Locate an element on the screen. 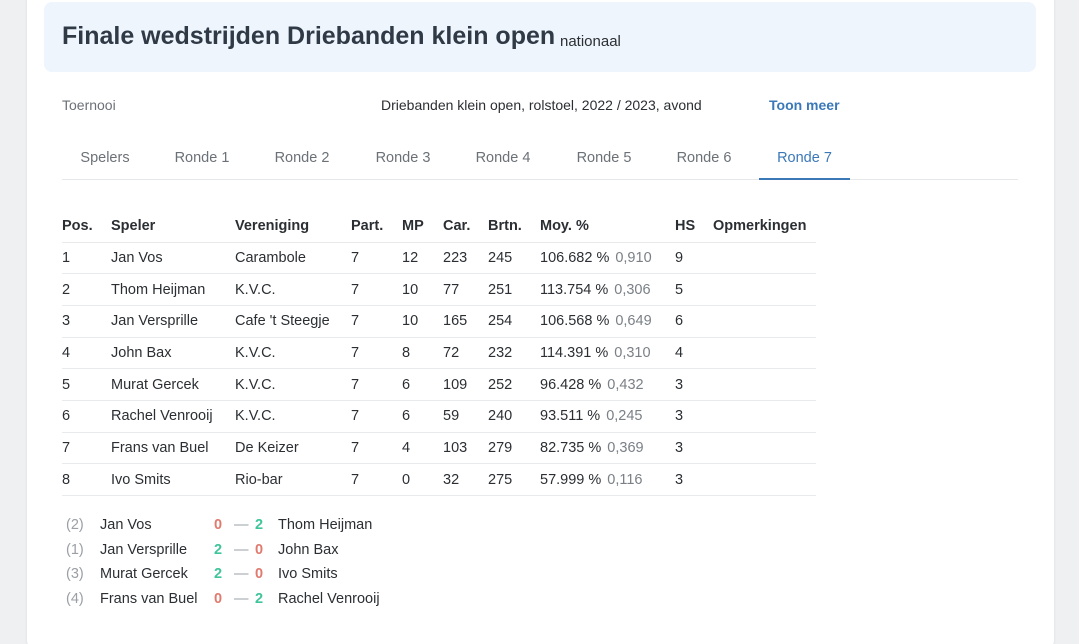  moy-percent: 113.754 % is located at coordinates (574, 289).